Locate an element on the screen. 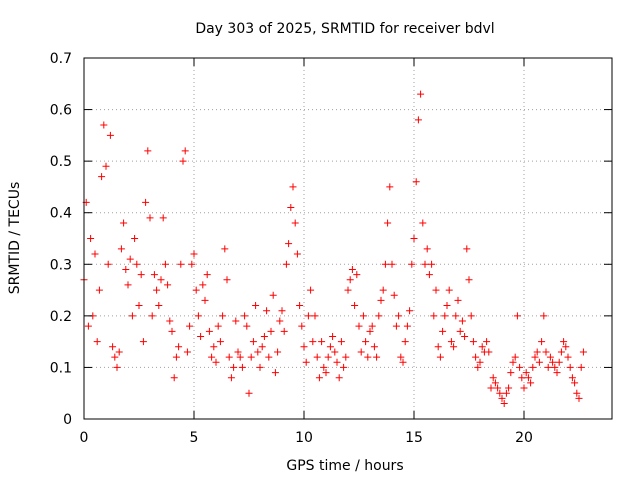 This screenshot has height=480, width=640. y-tick-label: 0.6 is located at coordinates (61, 111).